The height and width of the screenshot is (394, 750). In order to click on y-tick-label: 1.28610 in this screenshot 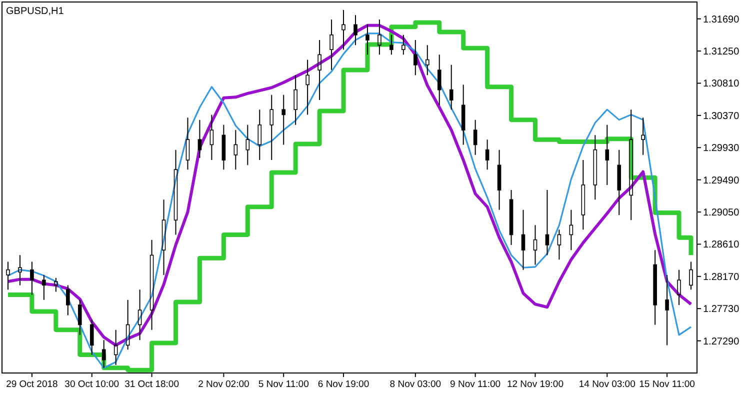, I will do `click(721, 245)`.